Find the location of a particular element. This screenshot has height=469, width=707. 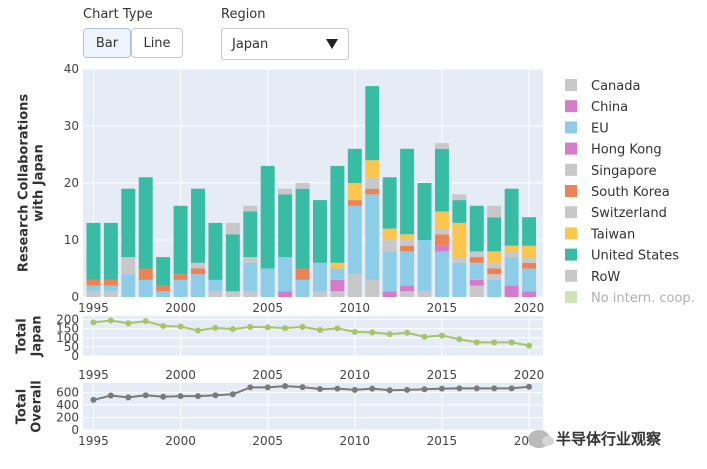

overall-point-2007 is located at coordinates (302, 387).